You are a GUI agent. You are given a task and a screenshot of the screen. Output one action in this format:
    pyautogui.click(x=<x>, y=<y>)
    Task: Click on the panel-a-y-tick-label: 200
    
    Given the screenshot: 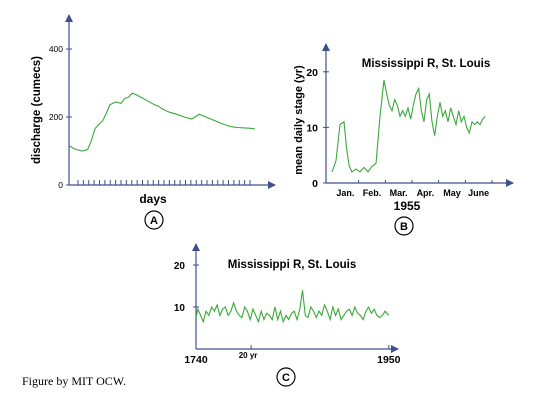 What is the action you would take?
    pyautogui.click(x=56, y=117)
    